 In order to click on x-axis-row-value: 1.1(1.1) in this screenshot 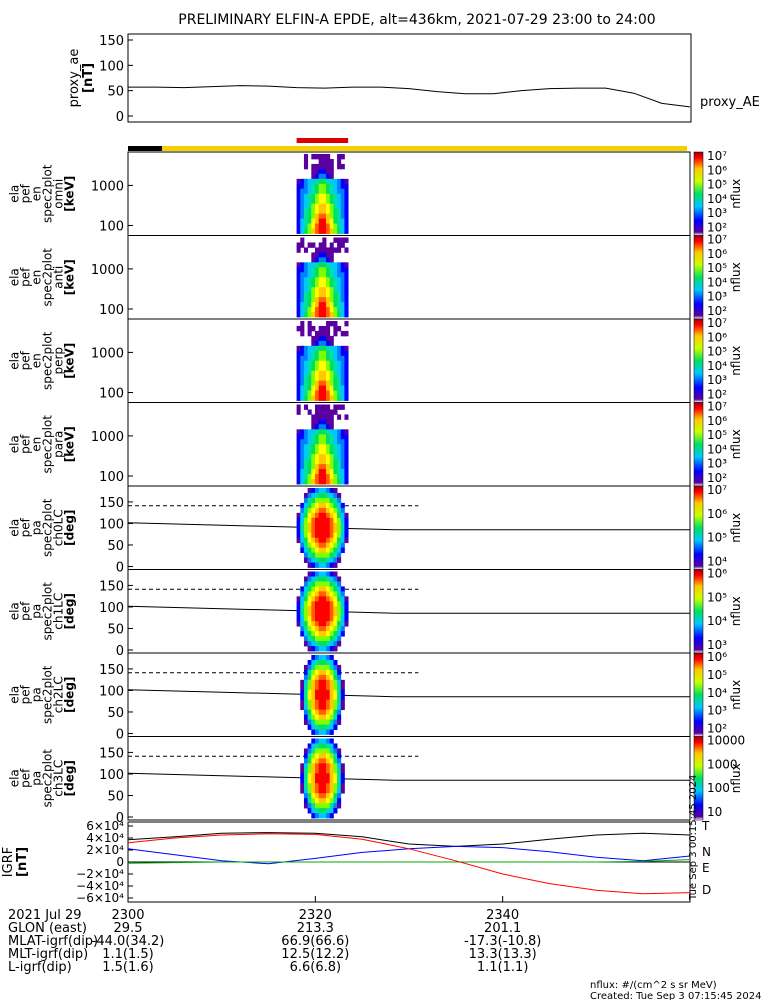, I will do `click(503, 967)`.